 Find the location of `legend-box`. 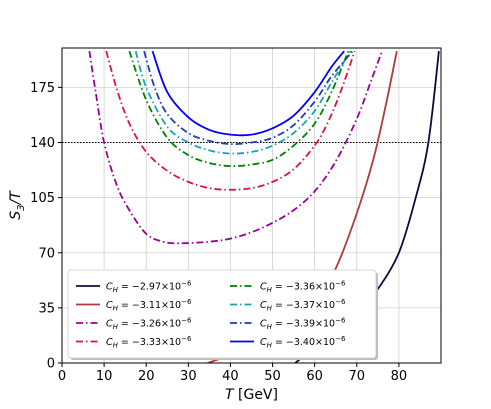

legend-box is located at coordinates (222, 314).